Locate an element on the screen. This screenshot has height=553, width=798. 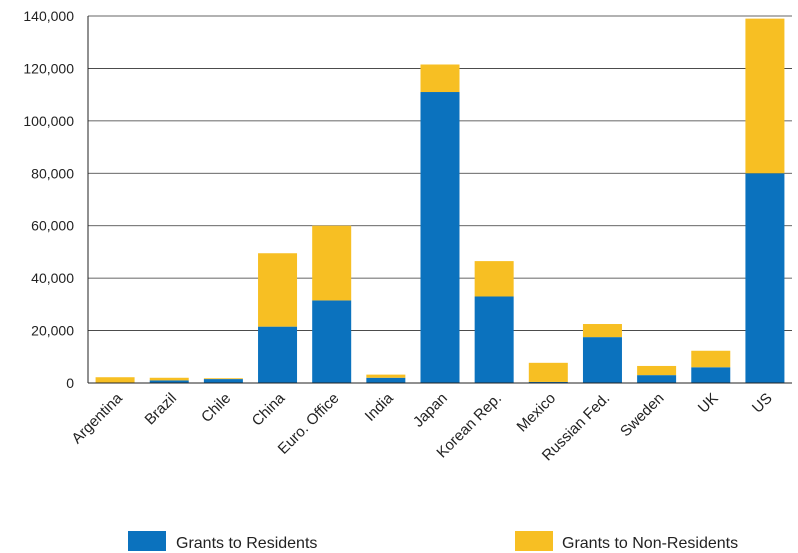
y-tick-label: 40,000 is located at coordinates (52, 278).